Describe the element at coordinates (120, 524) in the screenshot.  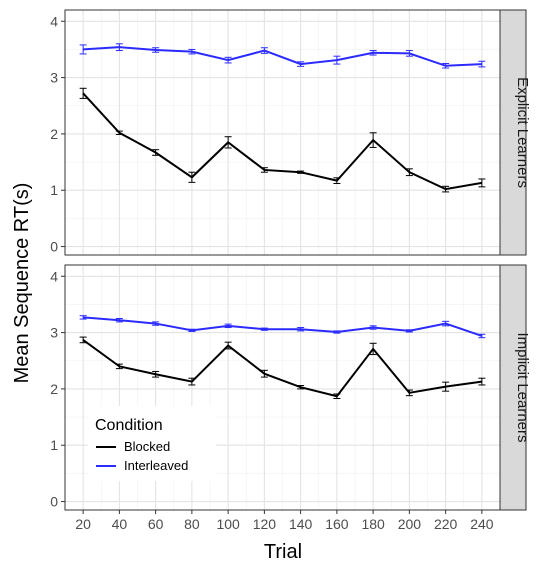
I see `x-tick-label: 40` at that location.